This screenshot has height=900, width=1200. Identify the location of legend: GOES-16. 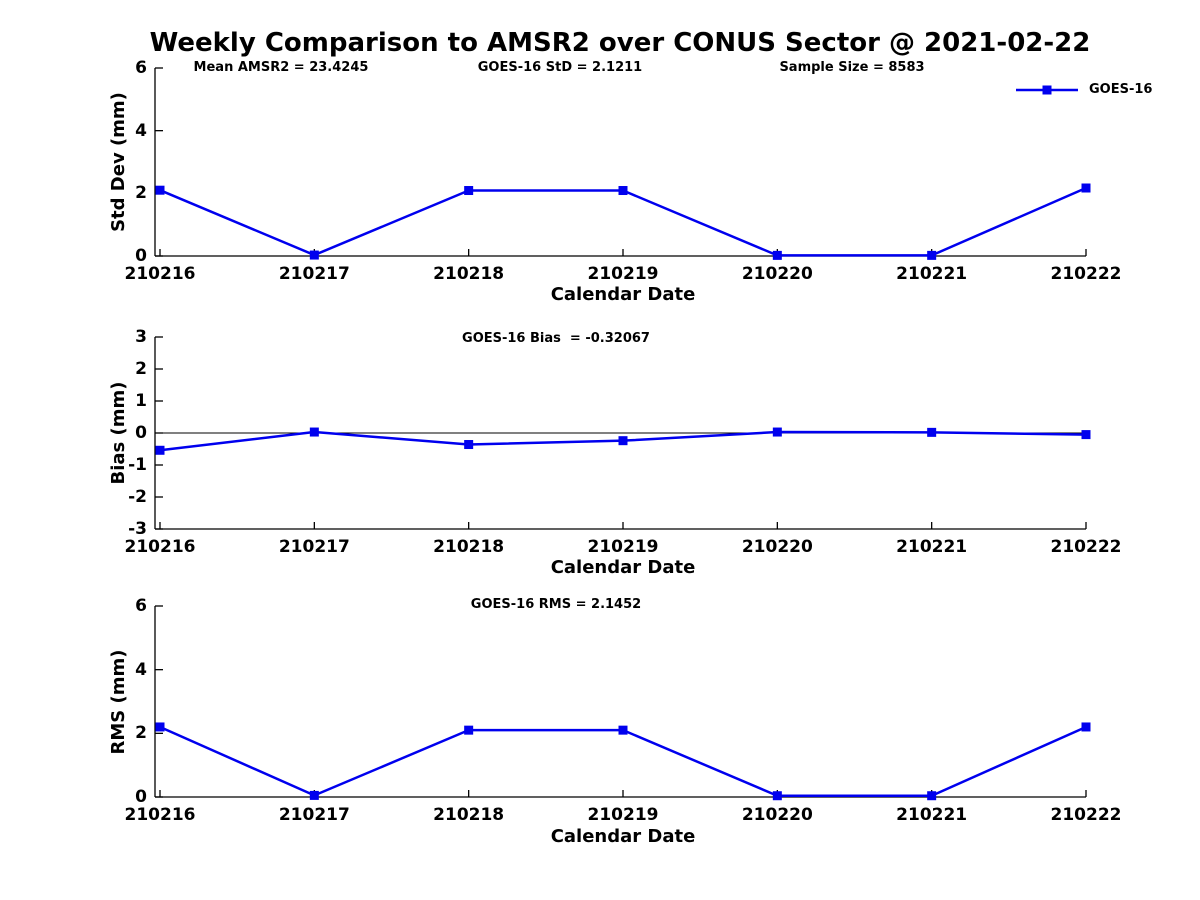
(1083, 89).